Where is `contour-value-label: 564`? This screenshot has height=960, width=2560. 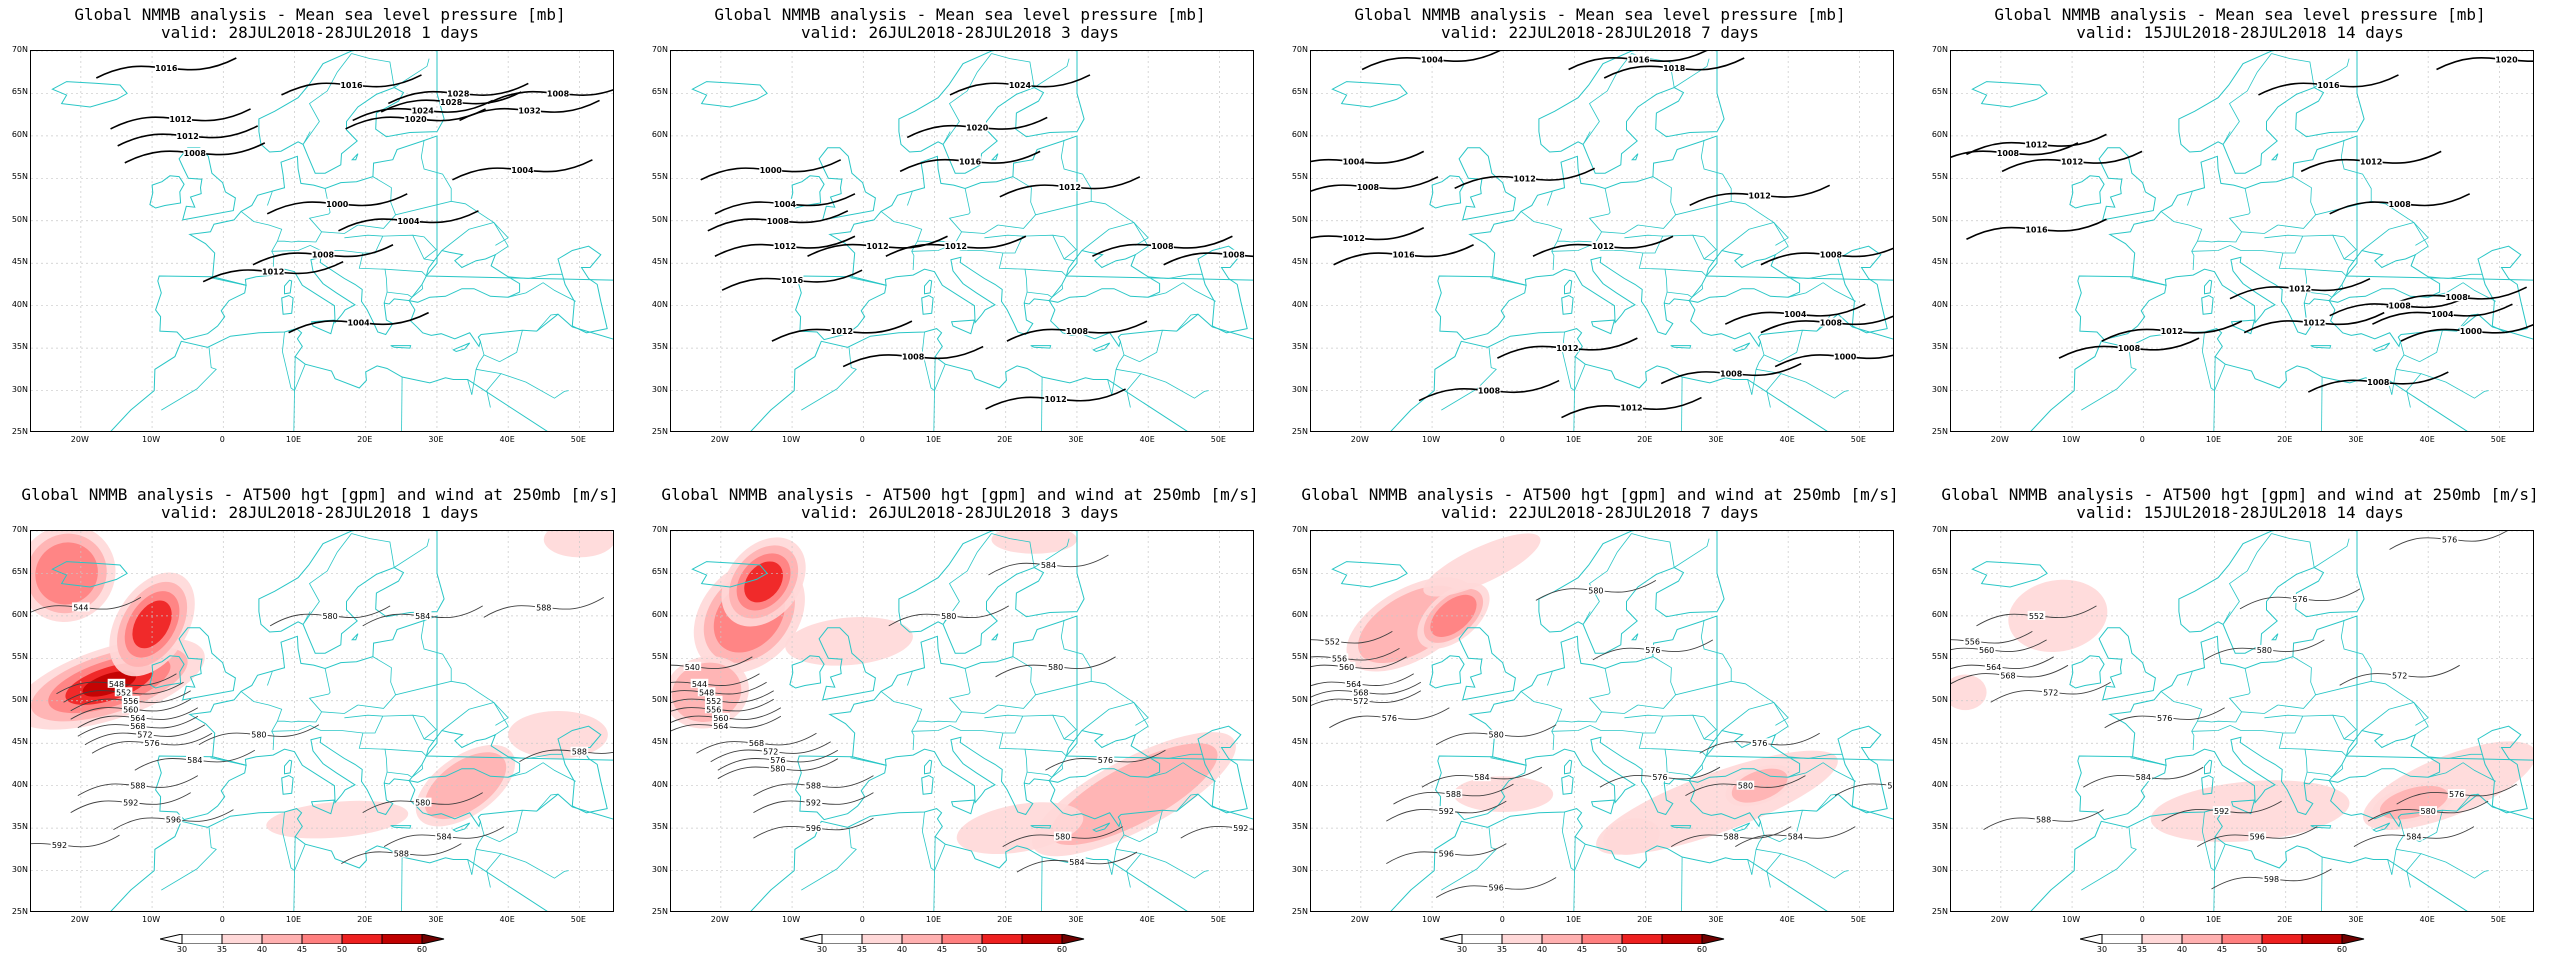
contour-value-label: 564 is located at coordinates (1353, 684).